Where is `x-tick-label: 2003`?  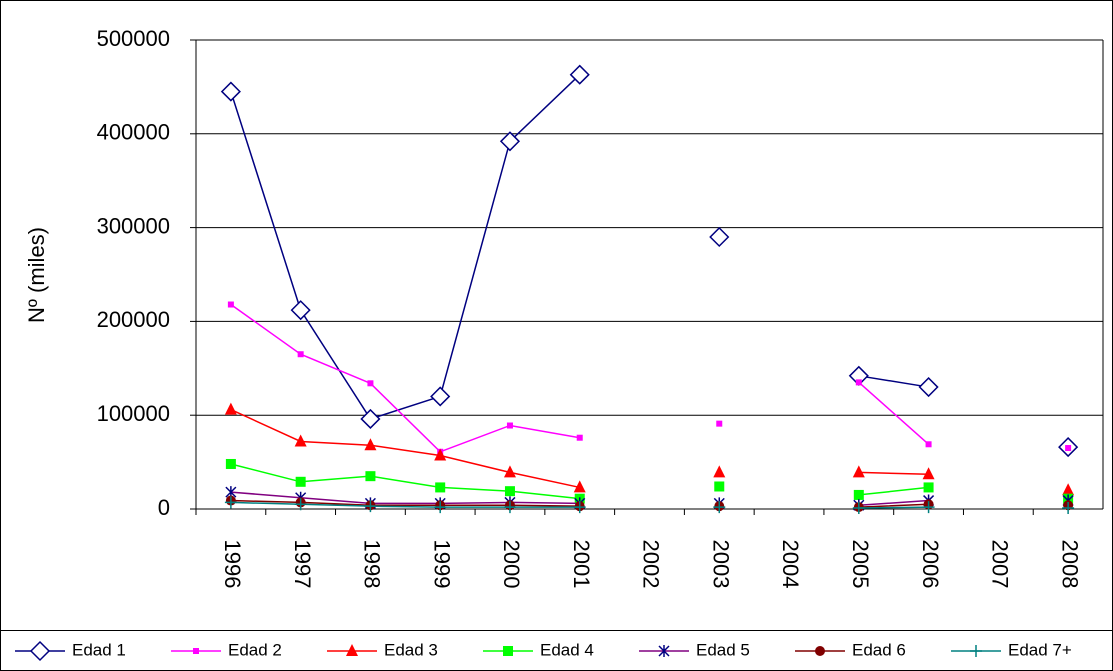 x-tick-label: 2003 is located at coordinates (720, 564).